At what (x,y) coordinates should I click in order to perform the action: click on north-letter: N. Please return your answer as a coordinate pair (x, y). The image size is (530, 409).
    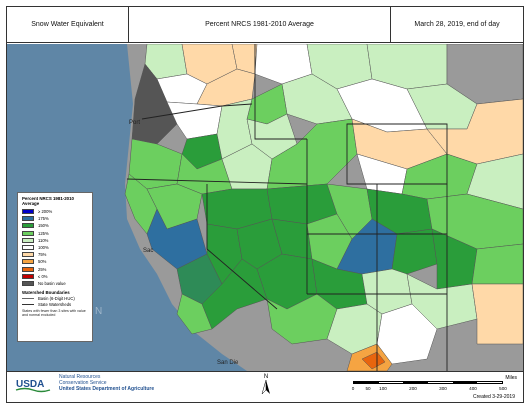
    Looking at the image, I should click on (266, 377).